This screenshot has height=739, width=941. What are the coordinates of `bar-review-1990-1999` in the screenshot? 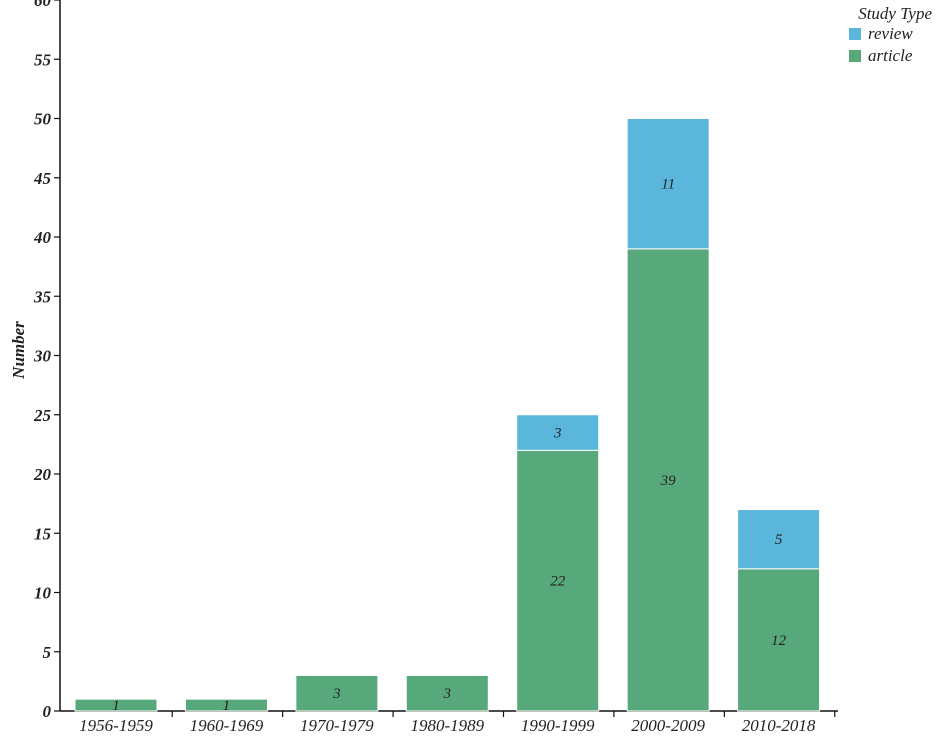 It's located at (558, 432).